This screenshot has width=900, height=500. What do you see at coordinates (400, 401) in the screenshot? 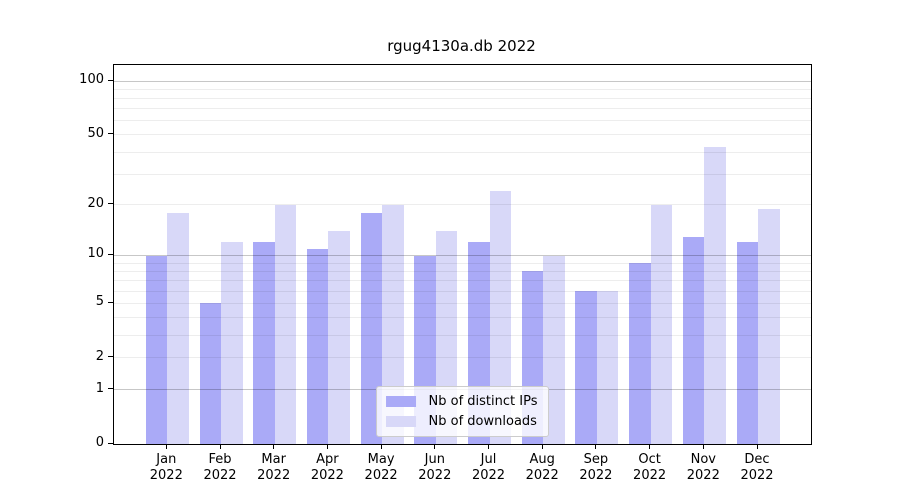
I see `legend-swatch-ips` at bounding box center [400, 401].